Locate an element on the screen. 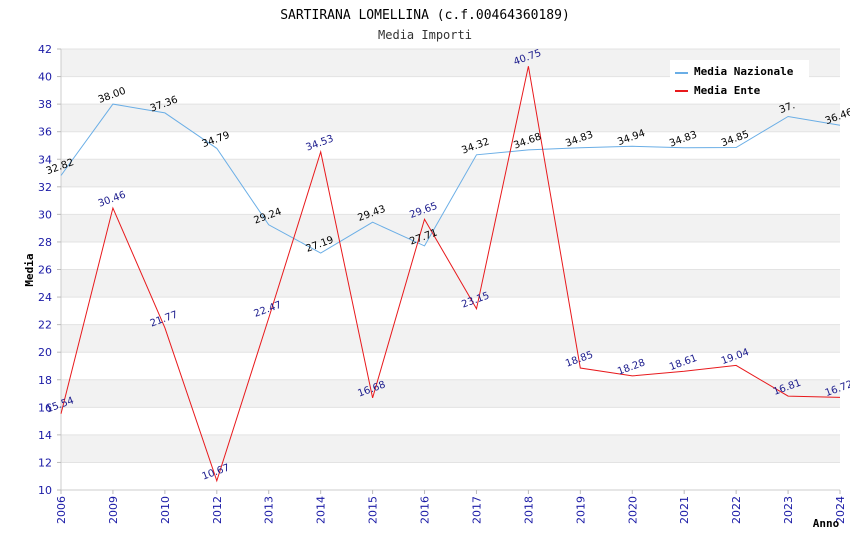  y-tick-label: 22 is located at coordinates (45, 325).